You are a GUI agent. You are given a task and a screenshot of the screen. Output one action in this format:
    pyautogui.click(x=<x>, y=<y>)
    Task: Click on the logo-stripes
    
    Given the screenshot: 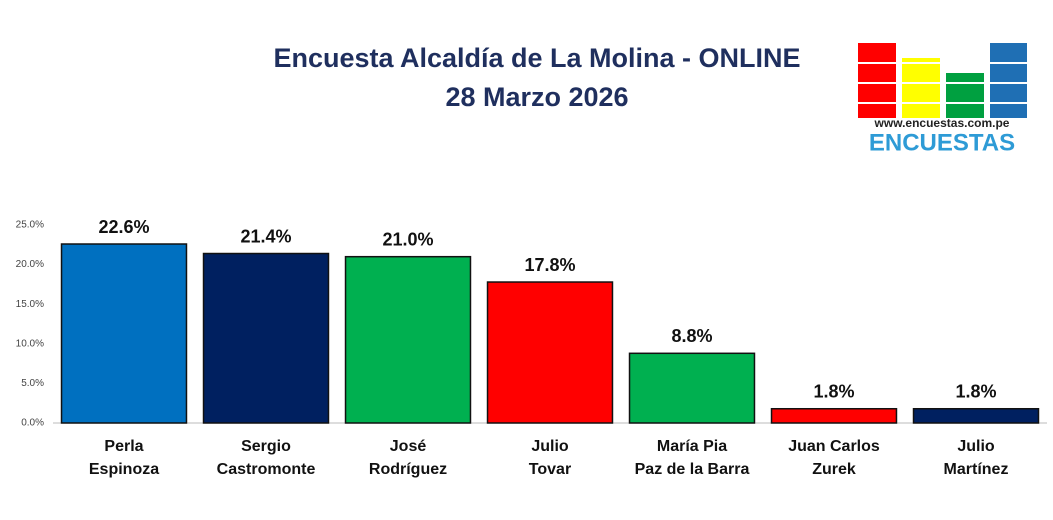 What is the action you would take?
    pyautogui.click(x=942, y=83)
    